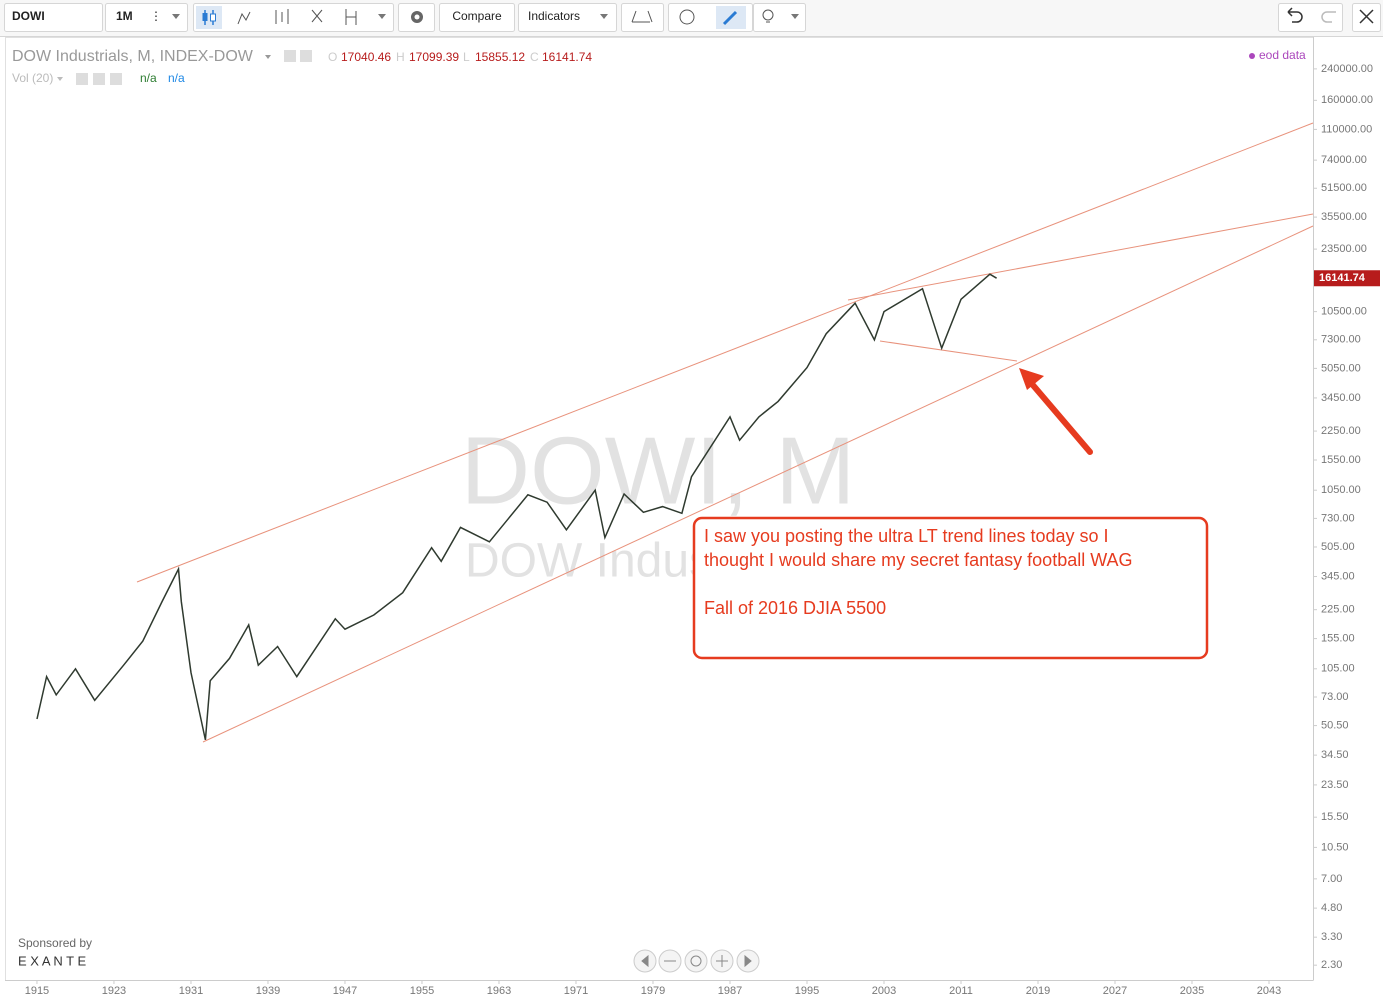 The image size is (1383, 1006). What do you see at coordinates (1338, 547) in the screenshot?
I see `y-tick-label: 505.00` at bounding box center [1338, 547].